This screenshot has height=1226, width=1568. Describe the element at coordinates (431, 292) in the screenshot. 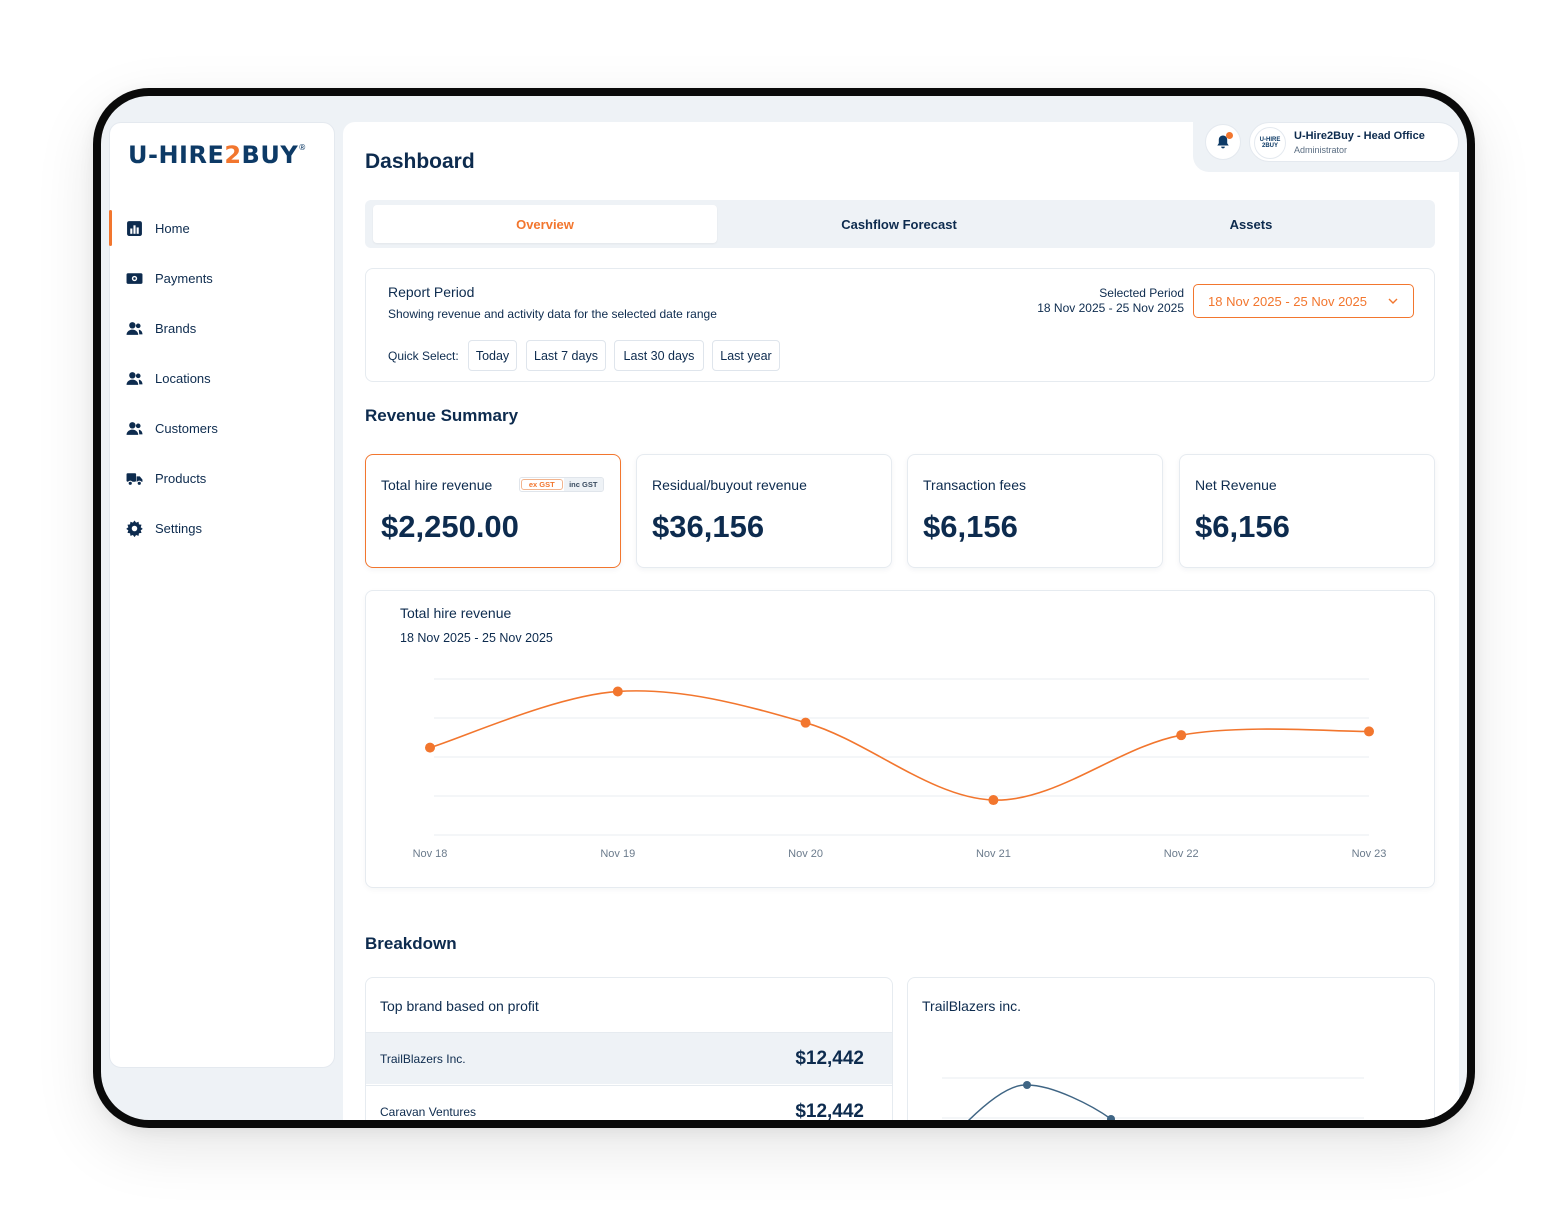

I see `report-period-title: Report Period` at that location.